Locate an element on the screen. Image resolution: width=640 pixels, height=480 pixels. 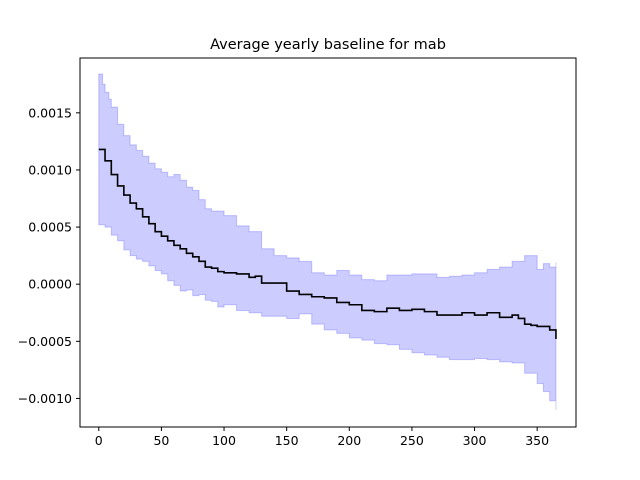
y-tick-label: −0.0010 is located at coordinates (45, 398).